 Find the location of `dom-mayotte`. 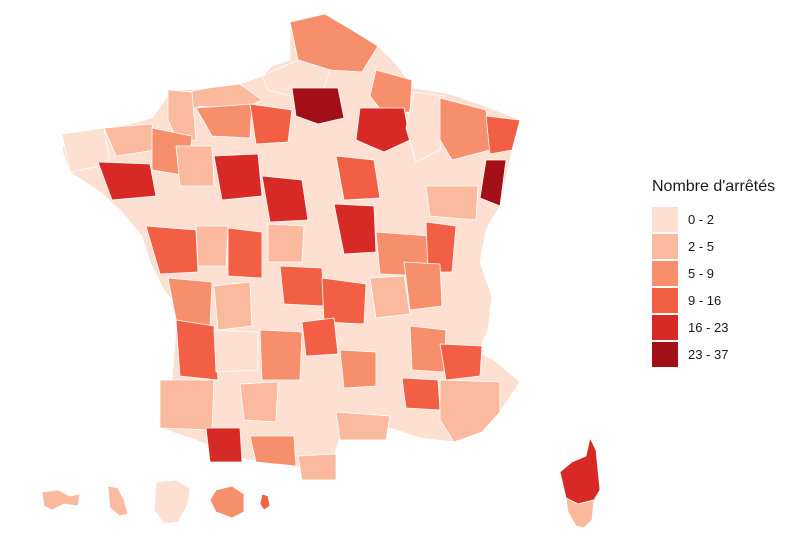

dom-mayotte is located at coordinates (265, 502).